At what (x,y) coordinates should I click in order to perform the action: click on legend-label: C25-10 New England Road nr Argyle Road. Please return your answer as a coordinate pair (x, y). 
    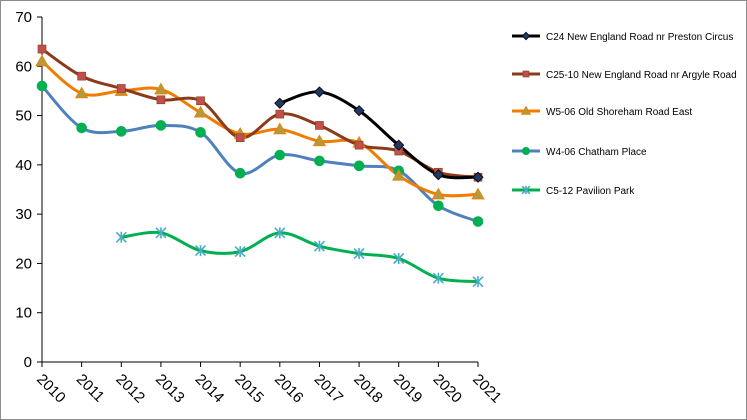
    Looking at the image, I should click on (641, 75).